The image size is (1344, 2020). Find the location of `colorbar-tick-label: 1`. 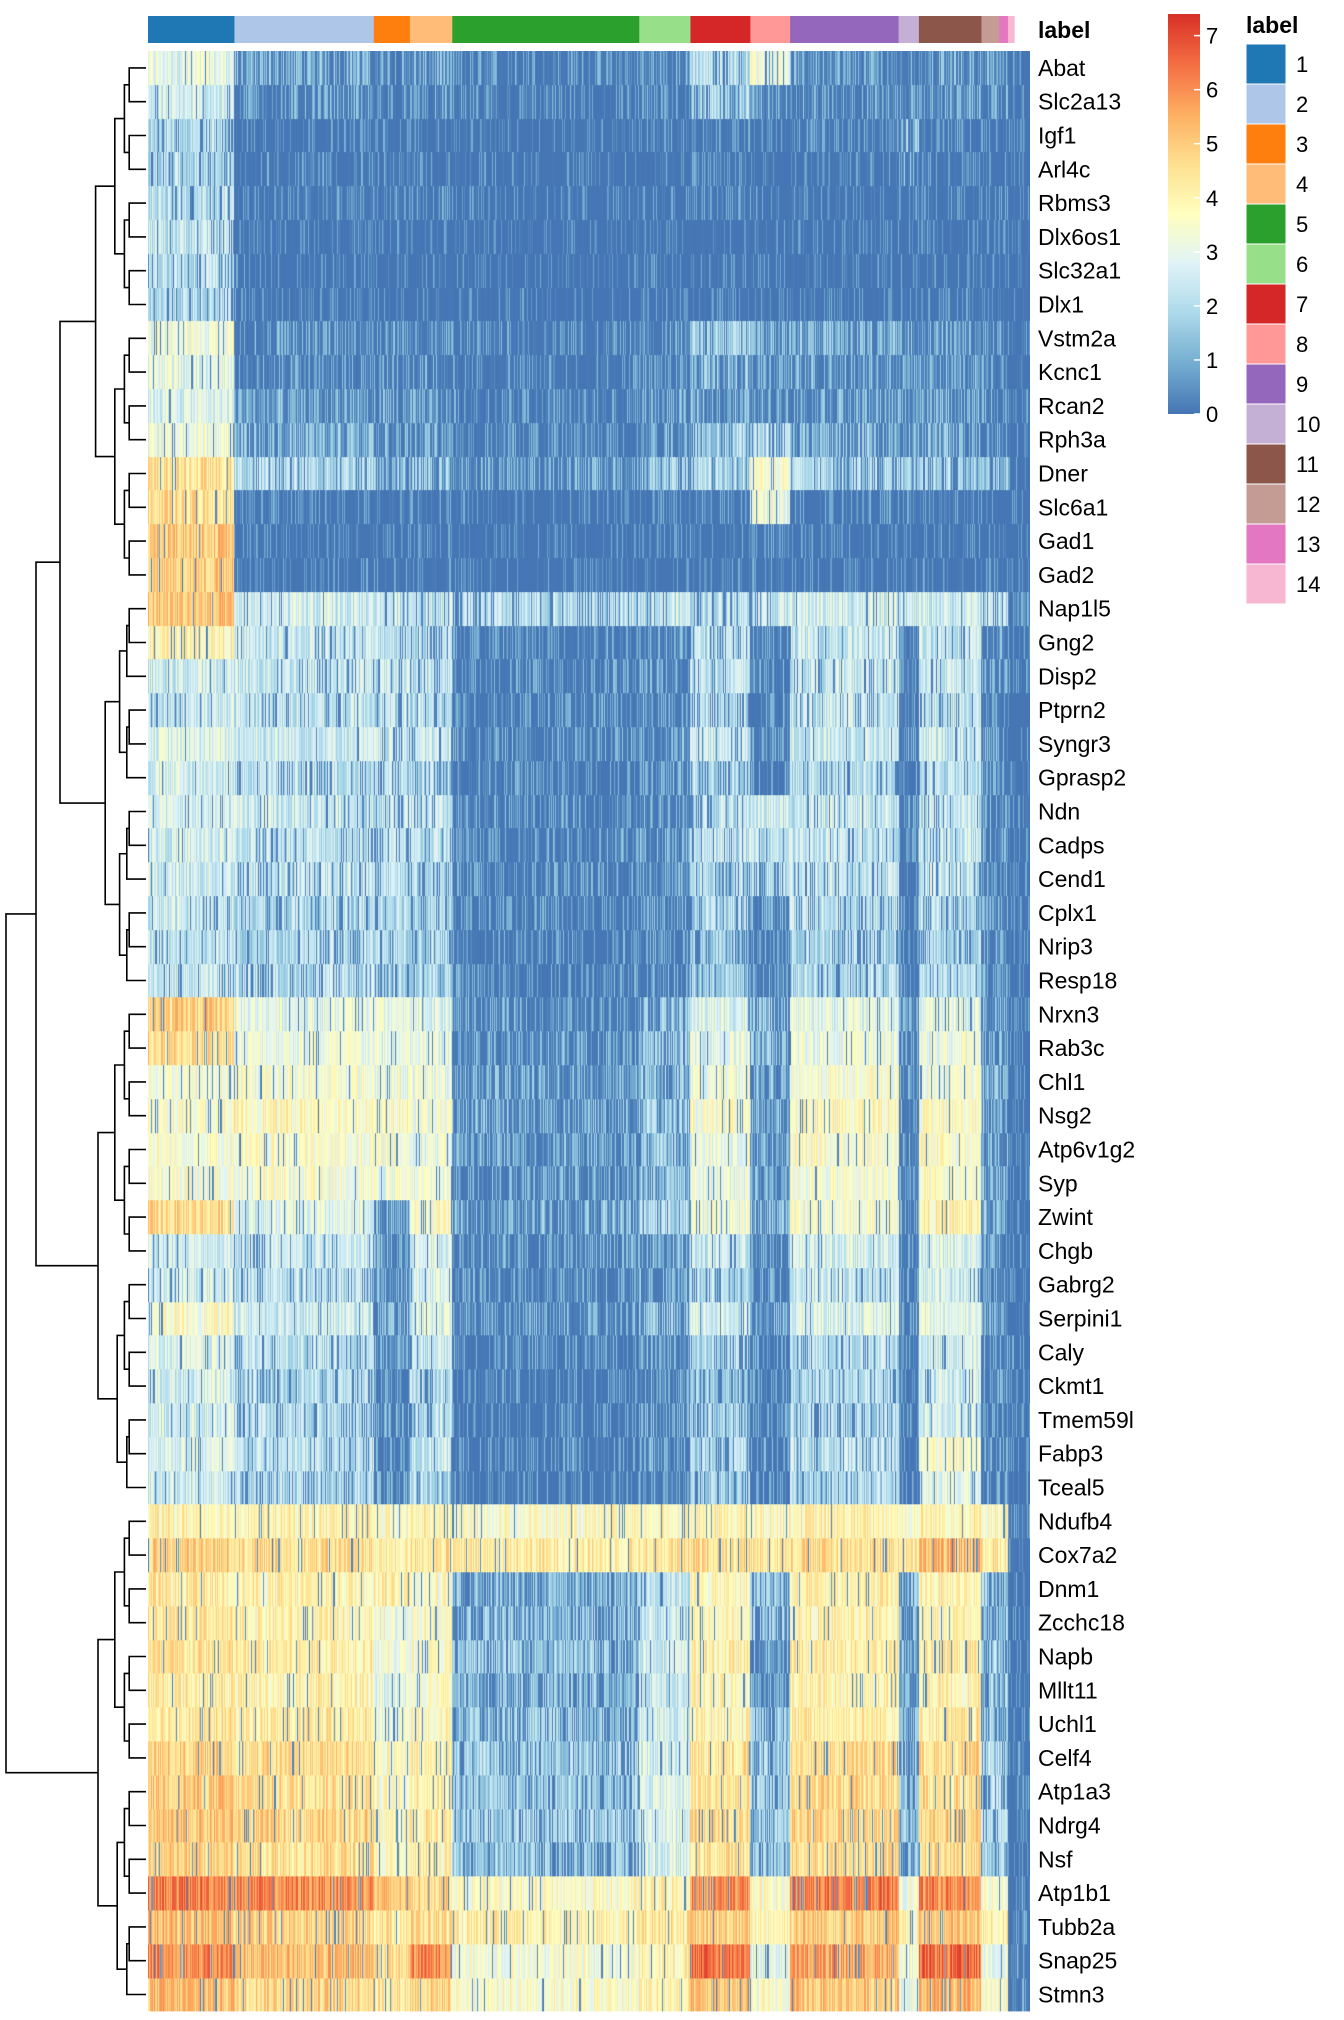

colorbar-tick-label: 1 is located at coordinates (1212, 360).